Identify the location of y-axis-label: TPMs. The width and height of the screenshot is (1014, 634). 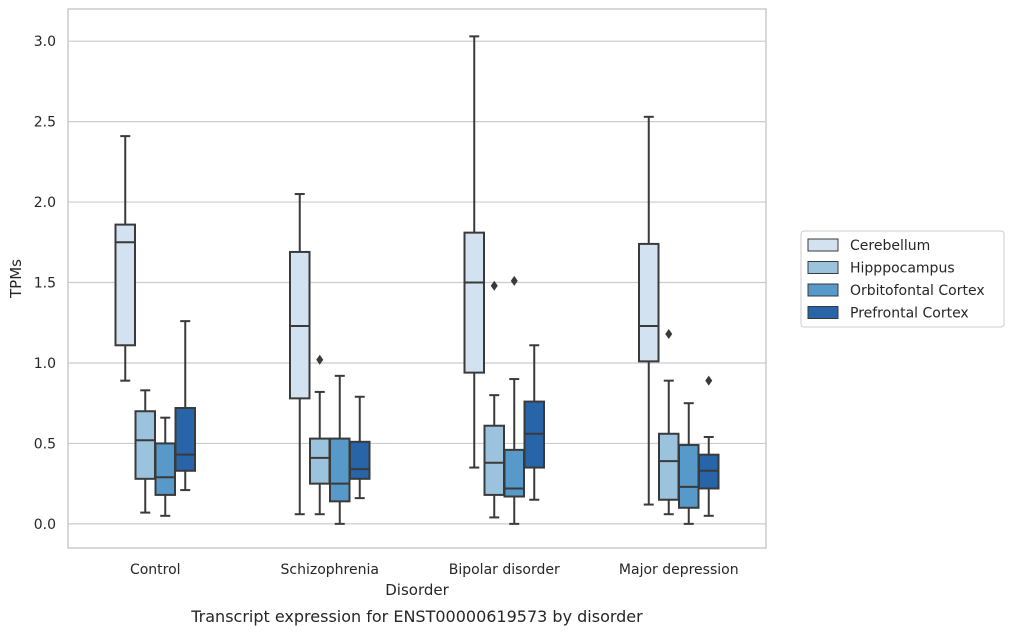
(16, 279).